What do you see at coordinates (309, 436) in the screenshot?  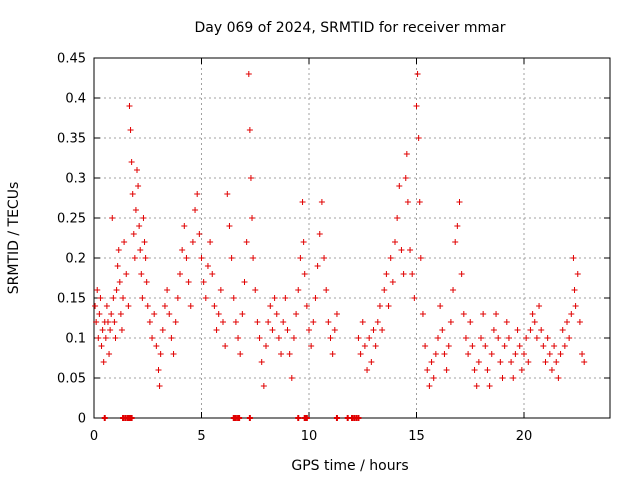 I see `x-tick-label: 10` at bounding box center [309, 436].